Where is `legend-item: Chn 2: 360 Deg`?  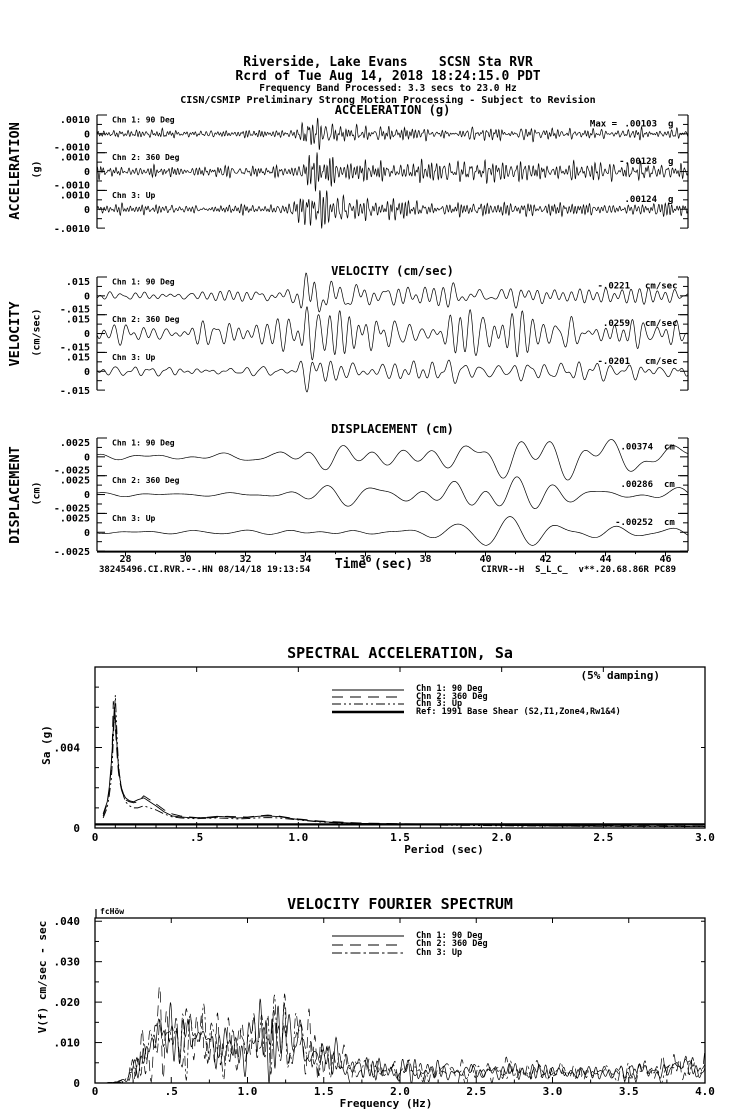
legend-item: Chn 2: 360 Deg is located at coordinates (409, 944).